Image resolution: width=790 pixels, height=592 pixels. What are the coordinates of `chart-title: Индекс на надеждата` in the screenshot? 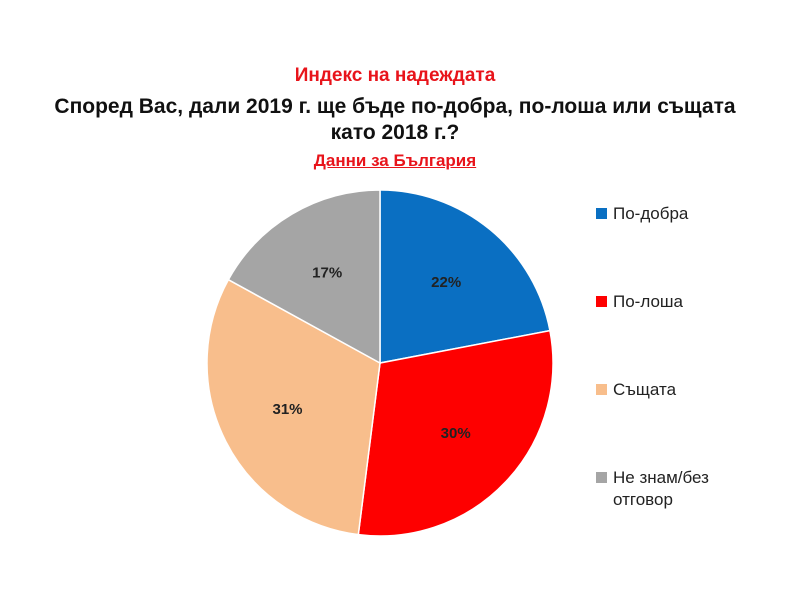 It's located at (395, 75).